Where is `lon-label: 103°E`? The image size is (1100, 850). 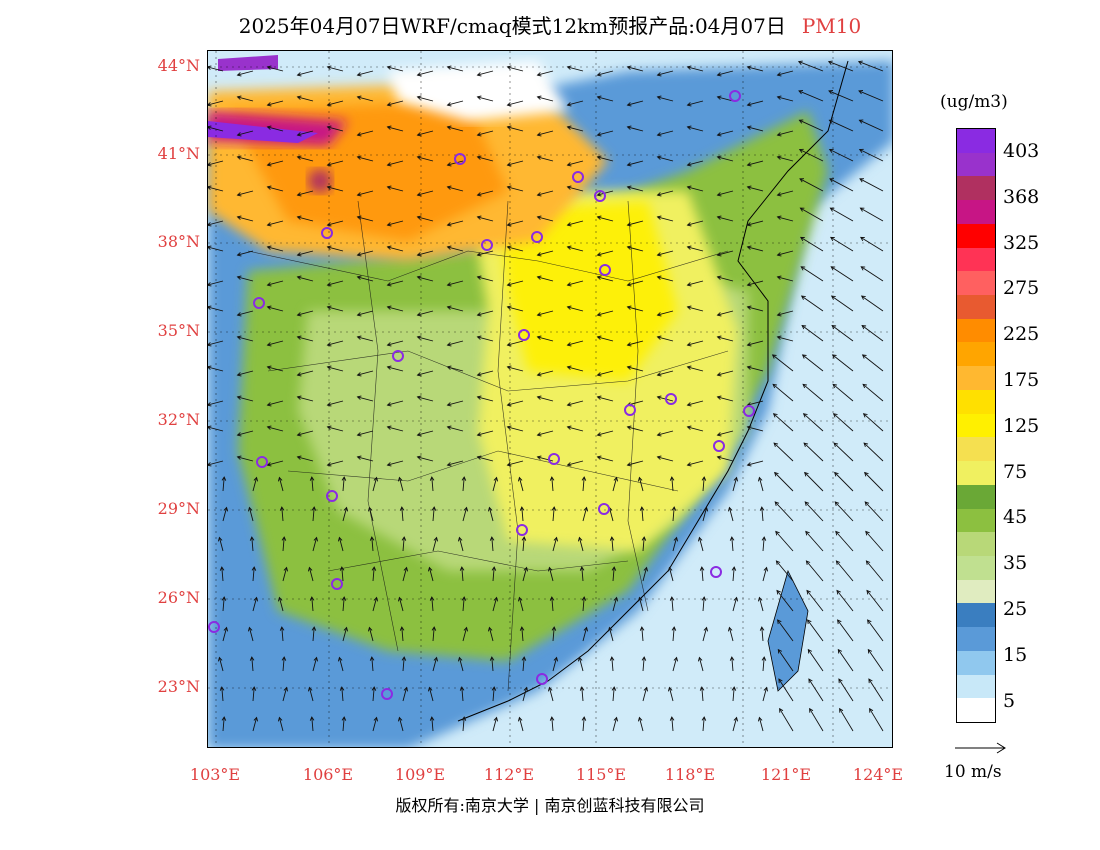 lon-label: 103°E is located at coordinates (215, 774).